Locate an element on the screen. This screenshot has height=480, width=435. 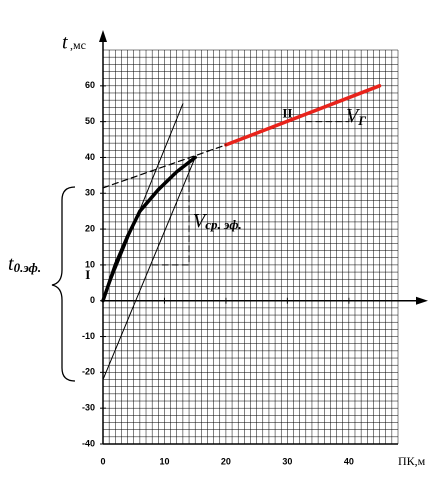
t0-main: t is located at coordinates (11, 264).